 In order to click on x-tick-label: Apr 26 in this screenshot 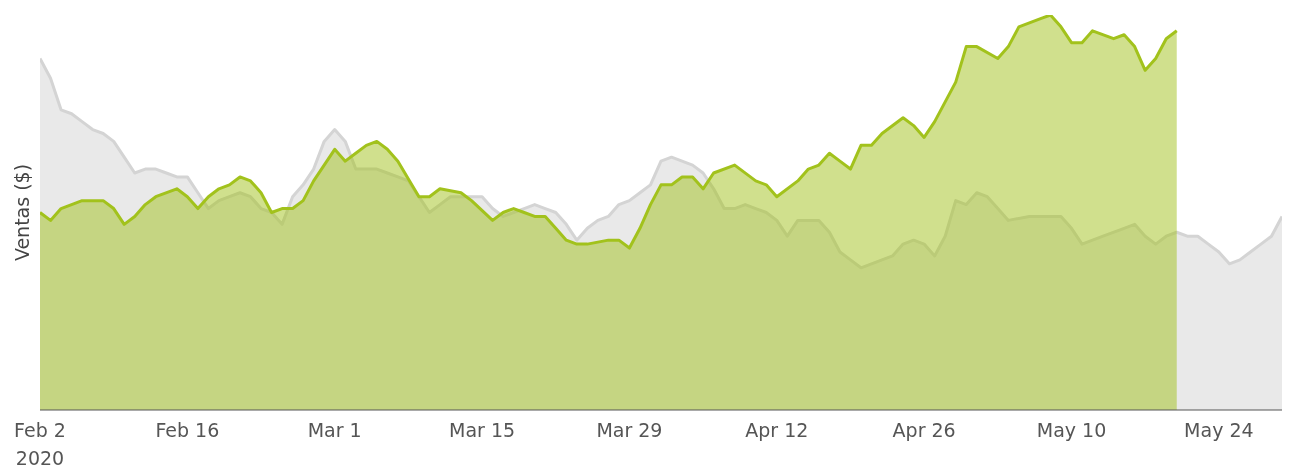, I will do `click(924, 430)`.